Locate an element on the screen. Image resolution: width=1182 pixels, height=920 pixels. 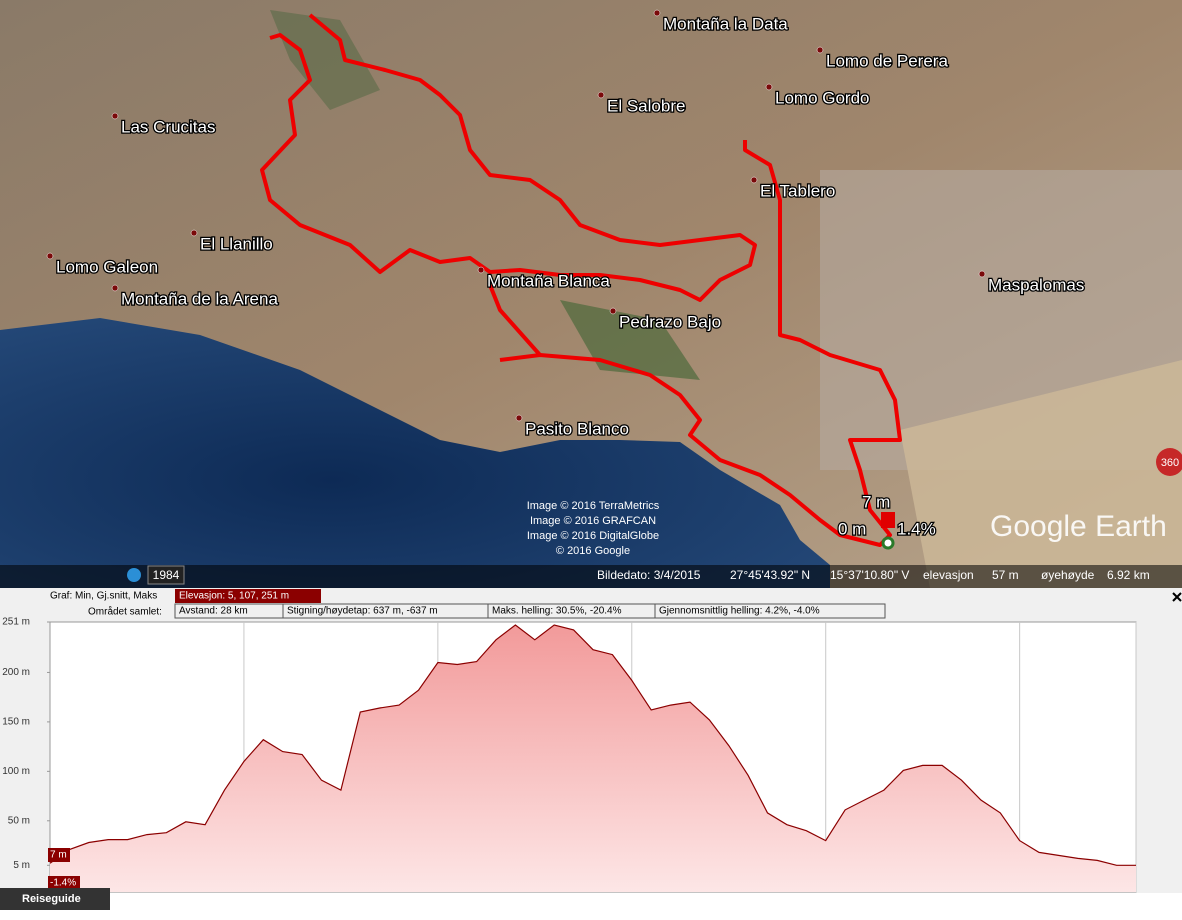
place-label: Las Crucitas is located at coordinates (168, 126).